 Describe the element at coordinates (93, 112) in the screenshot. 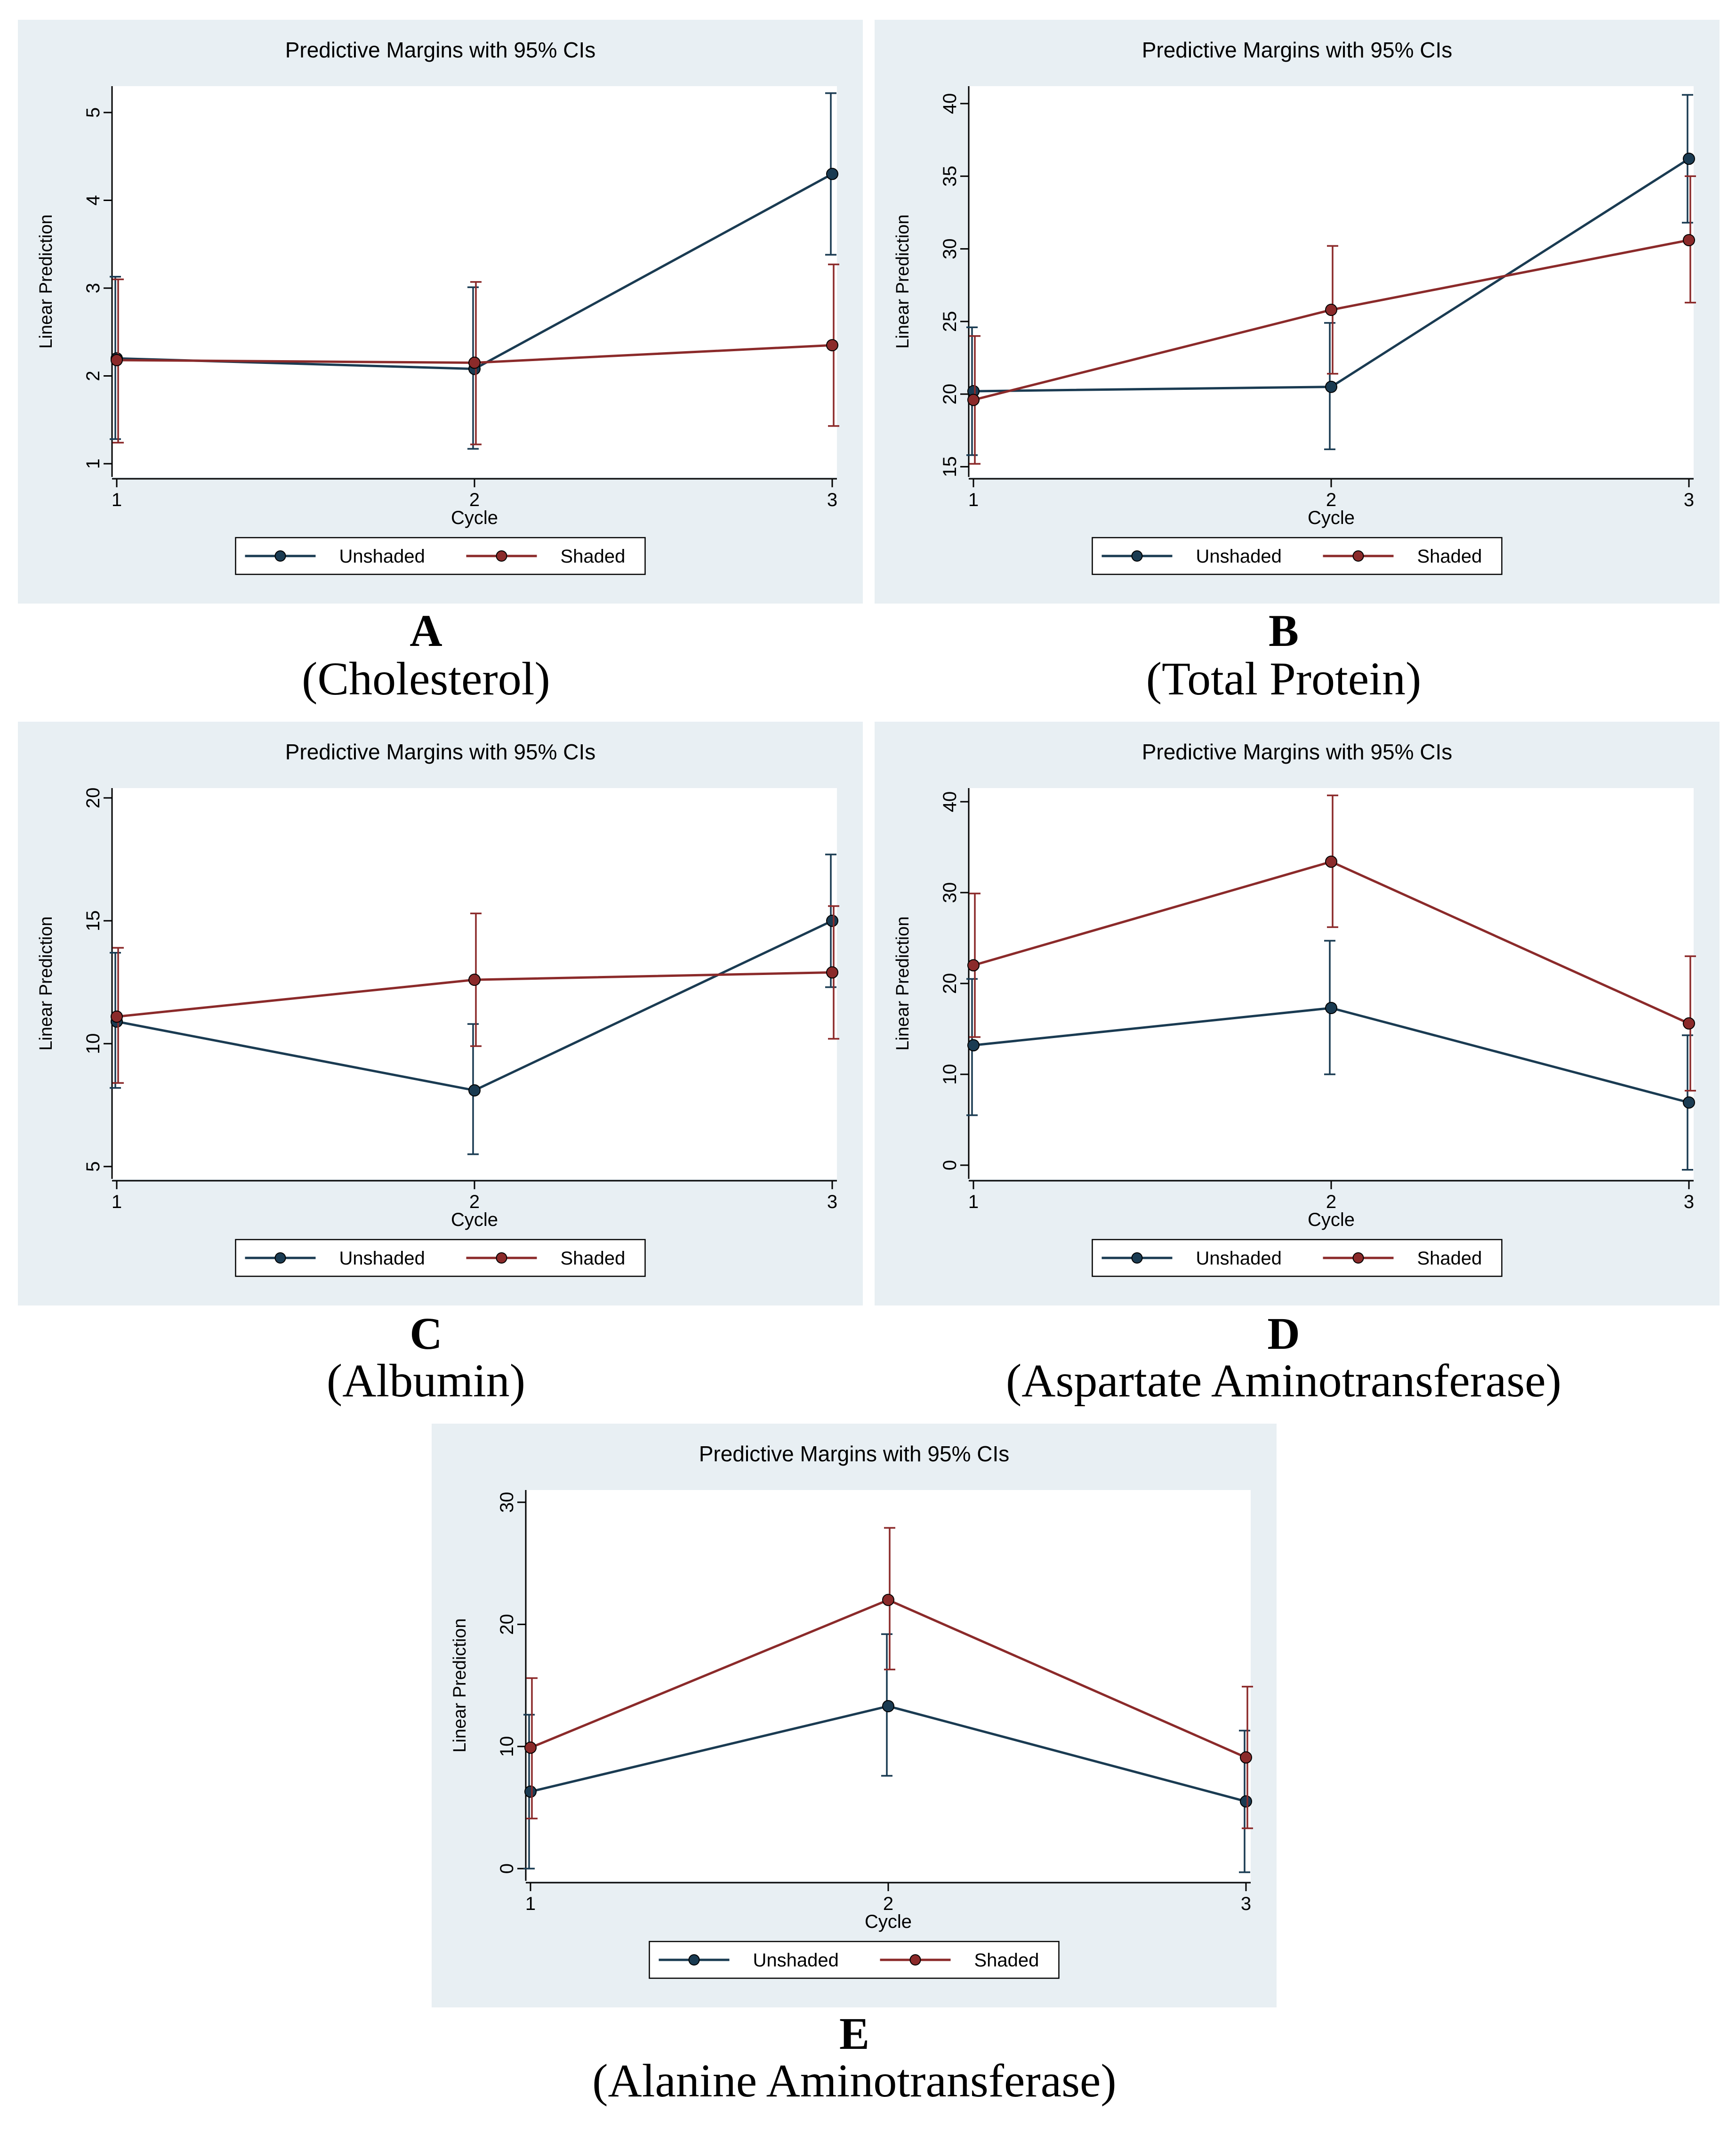

I see `y-tick-label: 5` at that location.